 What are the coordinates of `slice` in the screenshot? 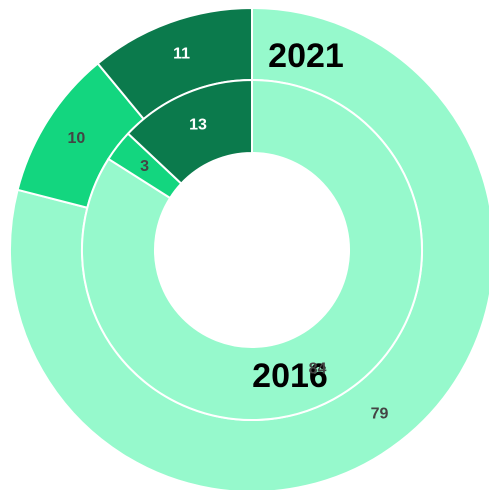 It's located at (189, 132).